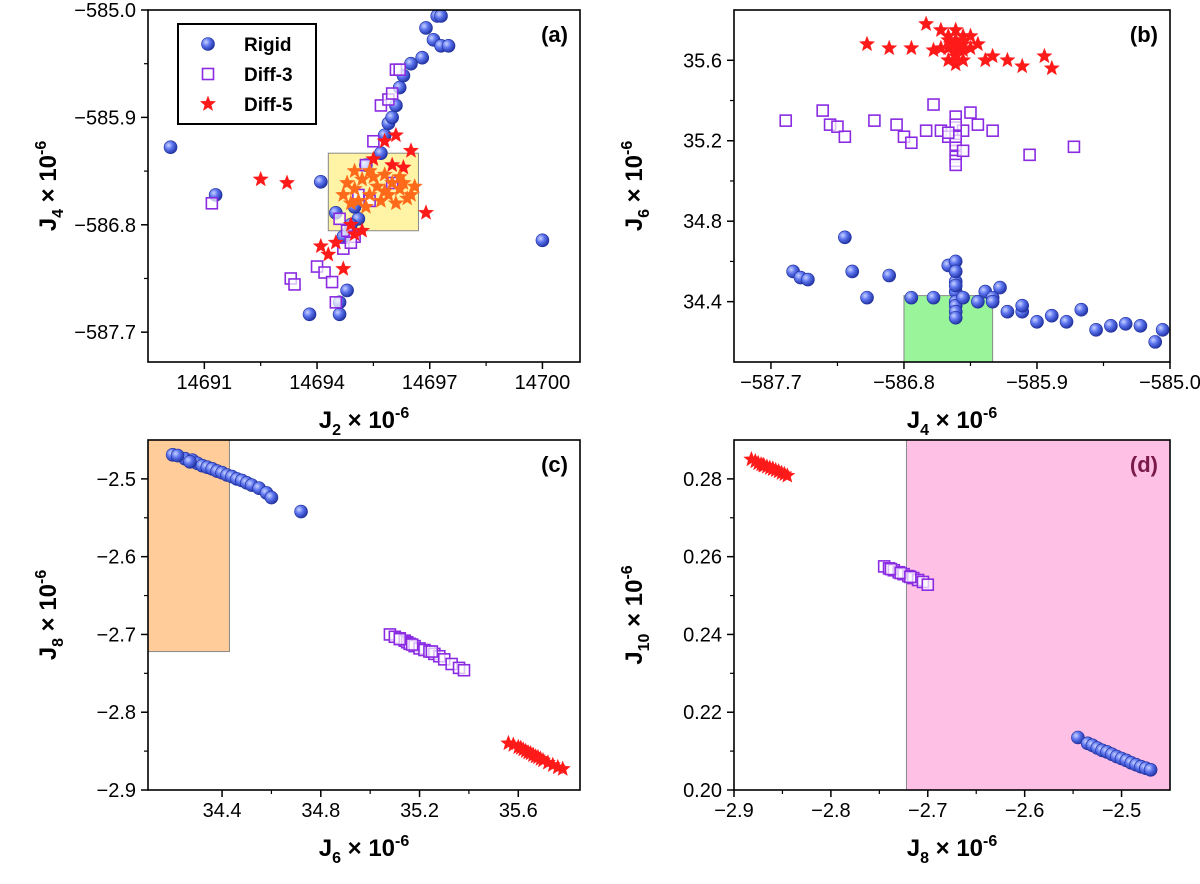 Image resolution: width=1200 pixels, height=884 pixels. What do you see at coordinates (116, 713) in the screenshot?
I see `y-tick-label: −2.8` at bounding box center [116, 713].